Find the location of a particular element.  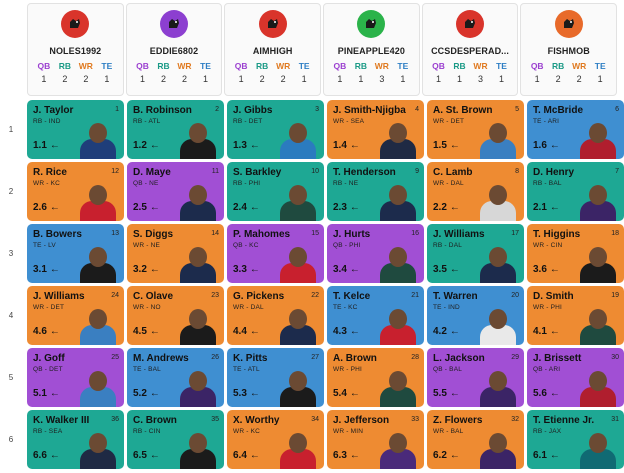

team-card: FISHMOB QB RB WR TE 1 2 2 1 is located at coordinates (569, 49).